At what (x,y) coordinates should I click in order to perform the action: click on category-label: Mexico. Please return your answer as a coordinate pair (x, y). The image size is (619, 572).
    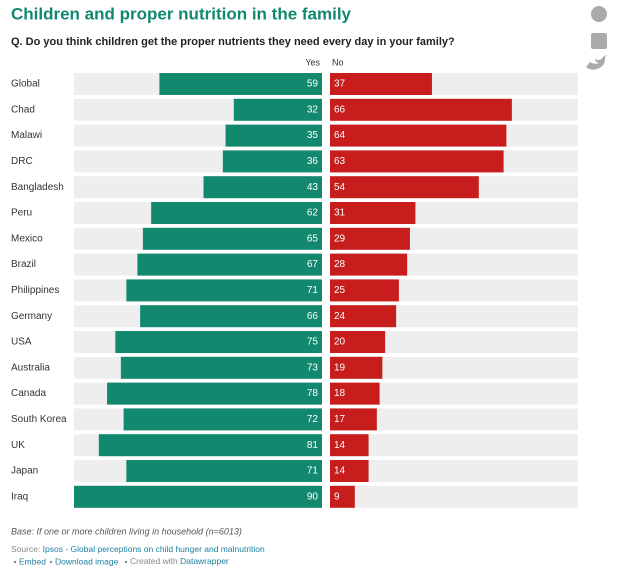
    Looking at the image, I should click on (27, 238).